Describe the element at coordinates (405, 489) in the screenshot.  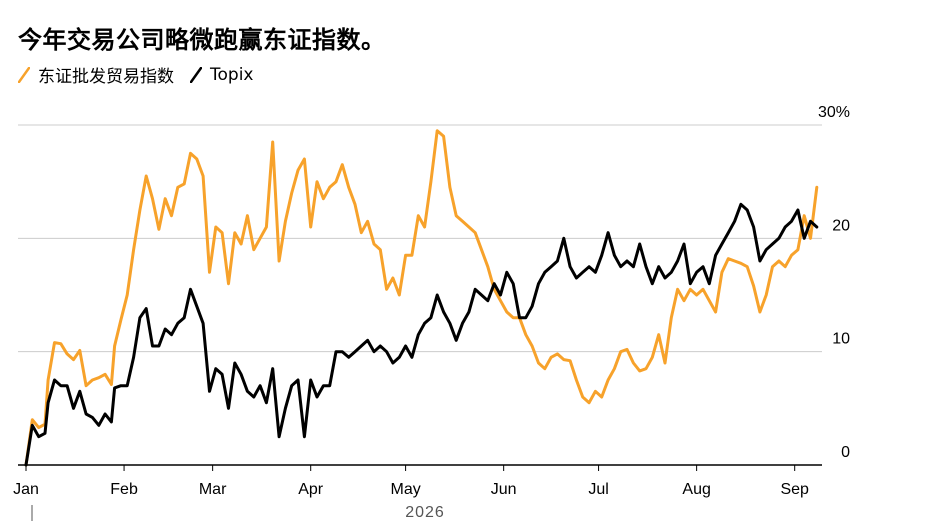
I see `x-tick-label-may: May` at that location.